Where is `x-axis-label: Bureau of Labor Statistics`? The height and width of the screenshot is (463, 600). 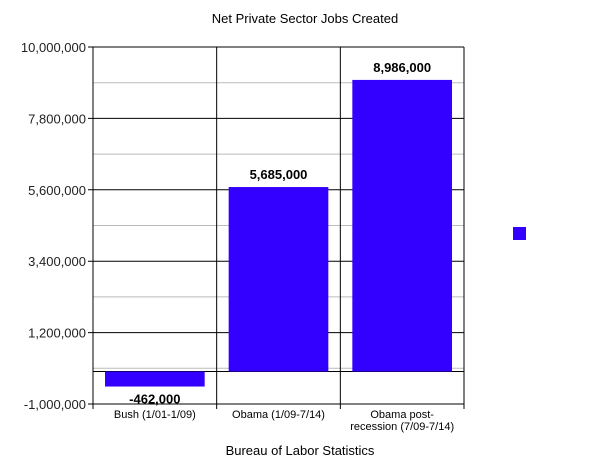 x-axis-label: Bureau of Labor Statistics is located at coordinates (300, 450).